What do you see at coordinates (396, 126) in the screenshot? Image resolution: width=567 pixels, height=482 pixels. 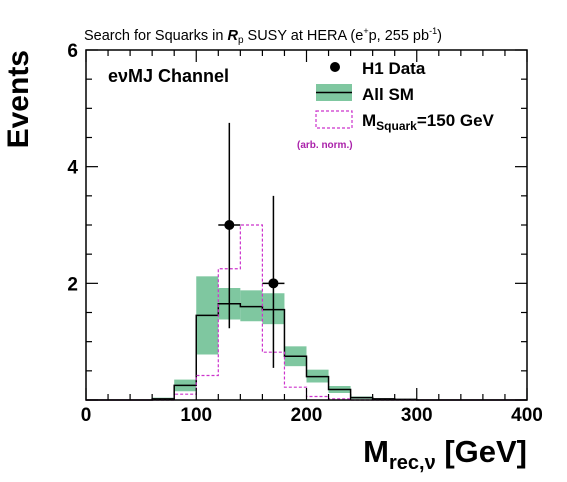 I see `legend-signal-sub: Squark` at bounding box center [396, 126].